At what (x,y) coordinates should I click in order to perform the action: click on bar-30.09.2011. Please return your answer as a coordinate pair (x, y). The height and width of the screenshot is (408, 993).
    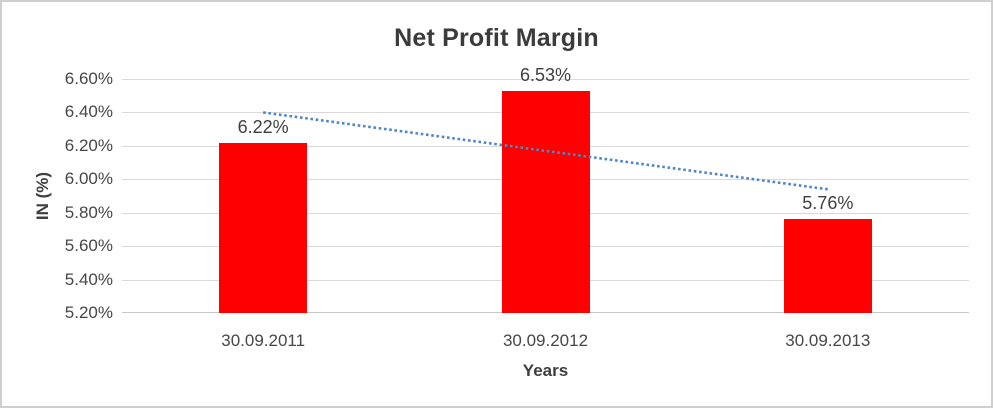
    Looking at the image, I should click on (263, 227).